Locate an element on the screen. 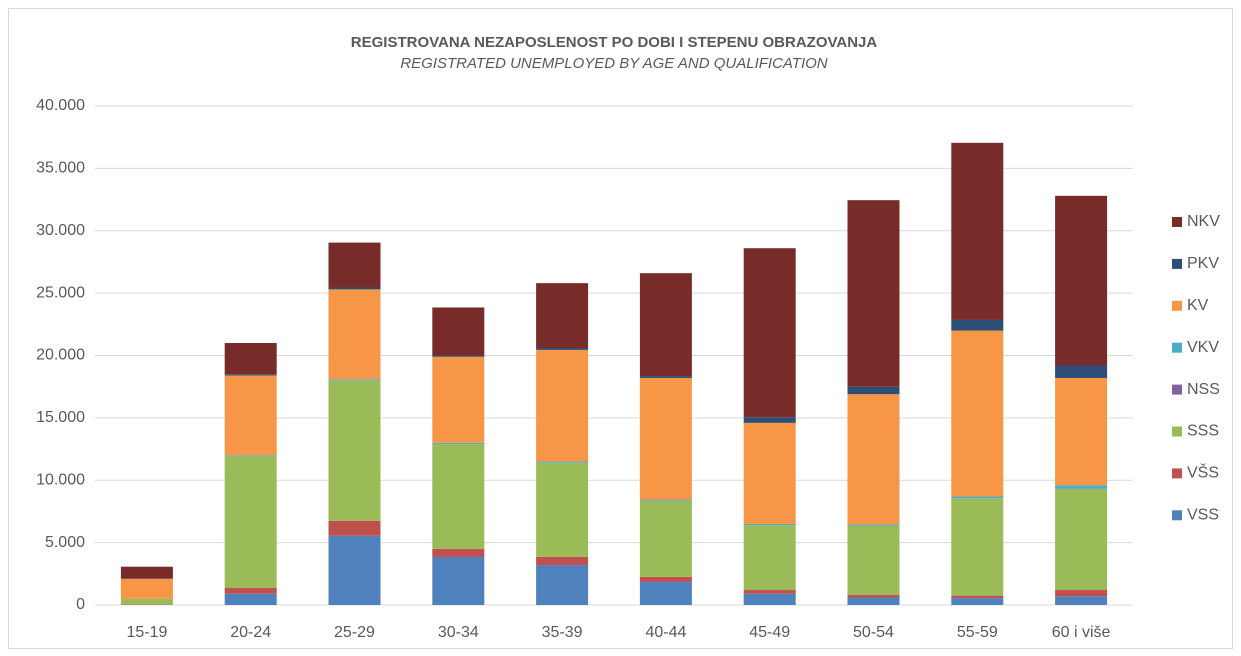 The image size is (1241, 656). y-tick-label: 10.000 is located at coordinates (60, 479).